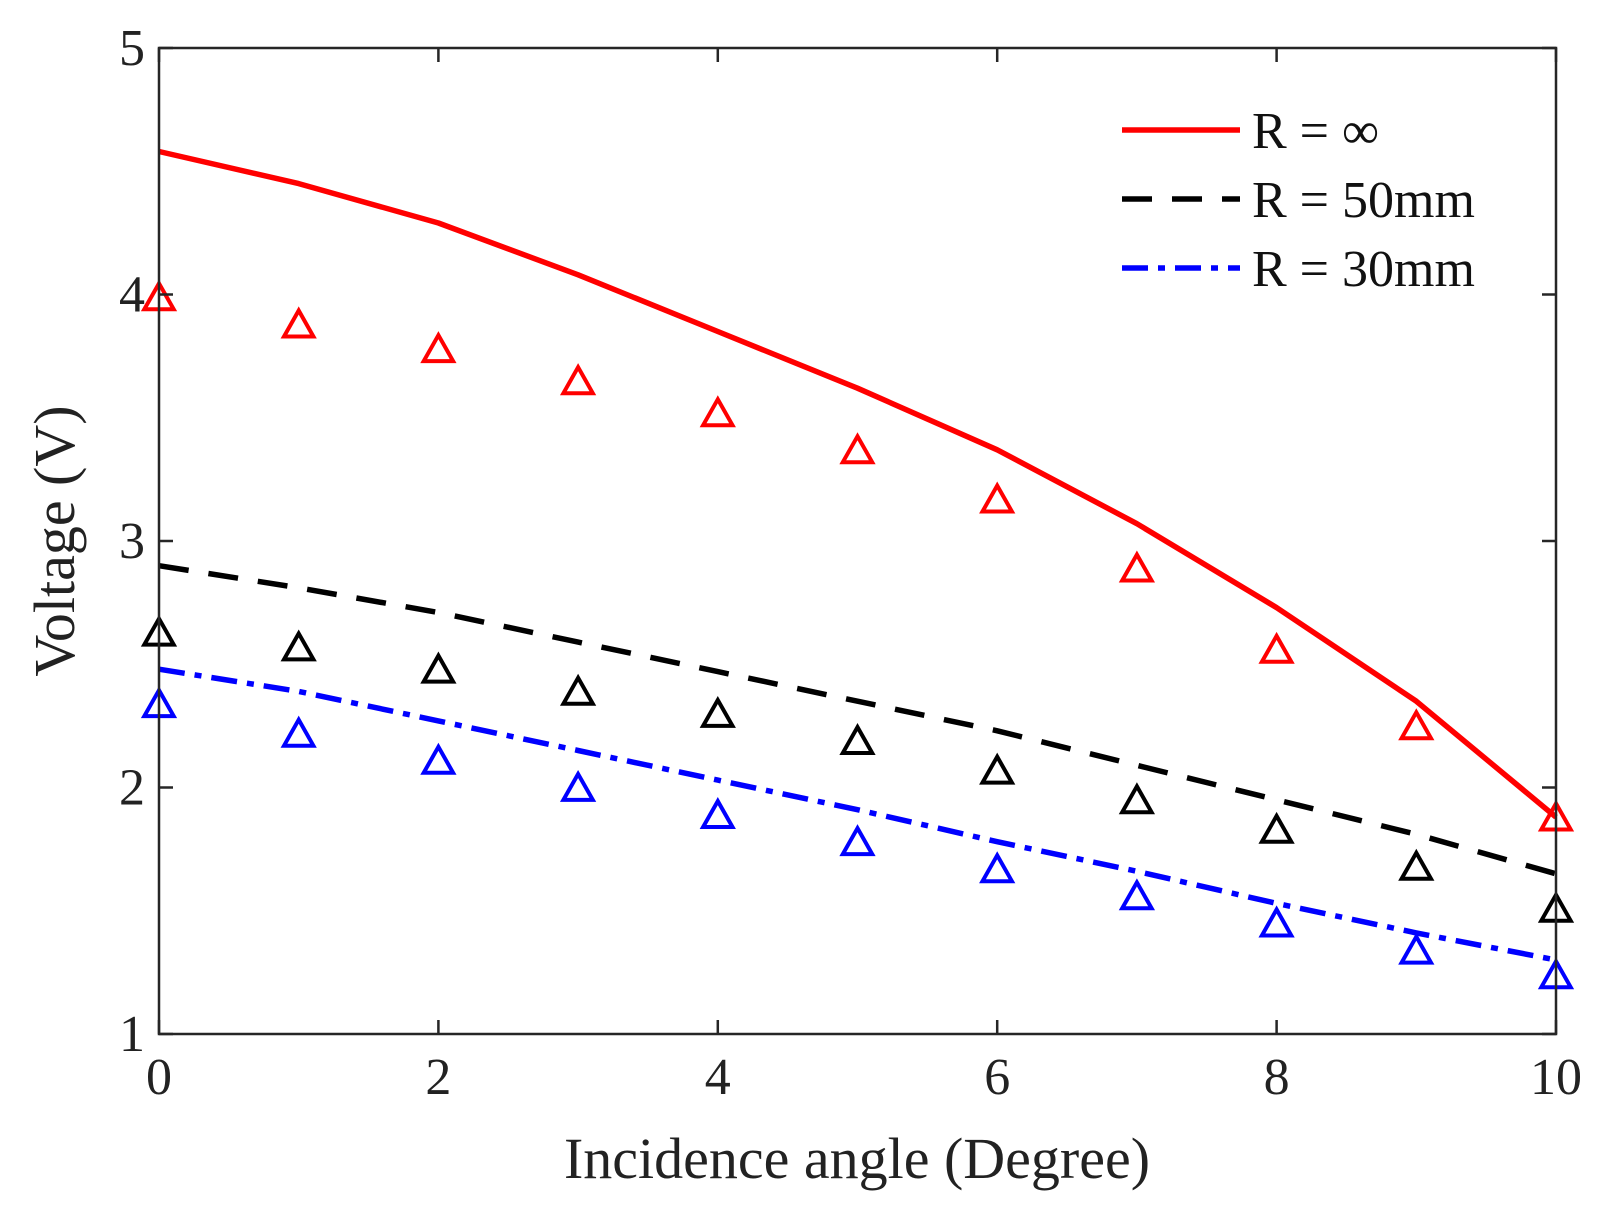 This screenshot has width=1611, height=1210. I want to click on y-tick-label-1: 2, so click(132, 788).